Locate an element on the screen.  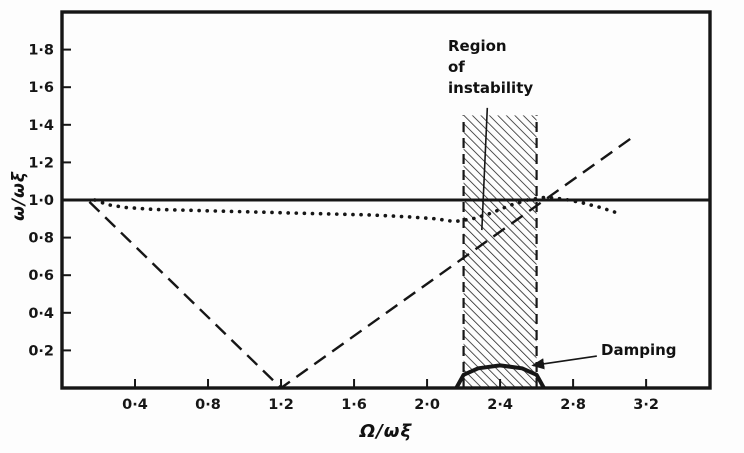
x-tick-label: 2·0 is located at coordinates (427, 405).